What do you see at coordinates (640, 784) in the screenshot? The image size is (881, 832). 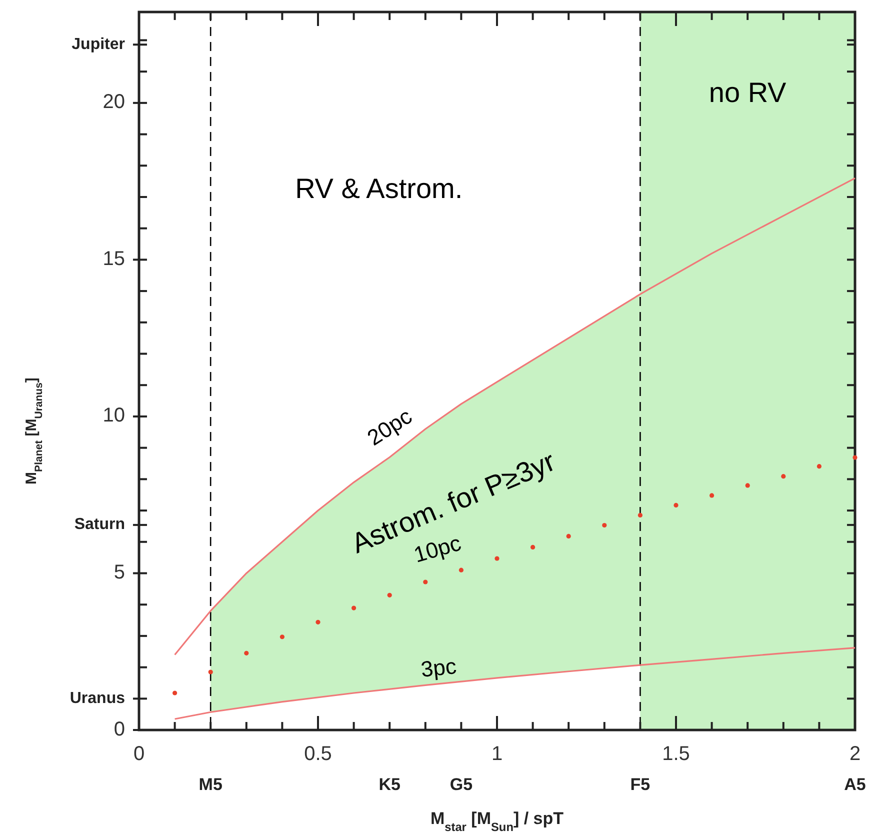 I see `text: F5` at bounding box center [640, 784].